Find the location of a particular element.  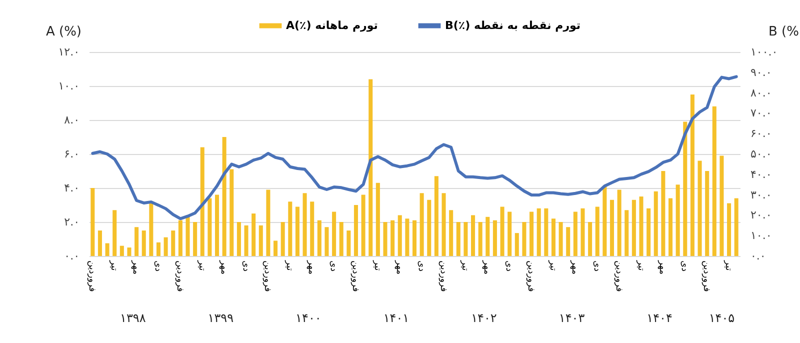

legend-label: B(٪) تورم نقطه به نقطه is located at coordinates (513, 25).